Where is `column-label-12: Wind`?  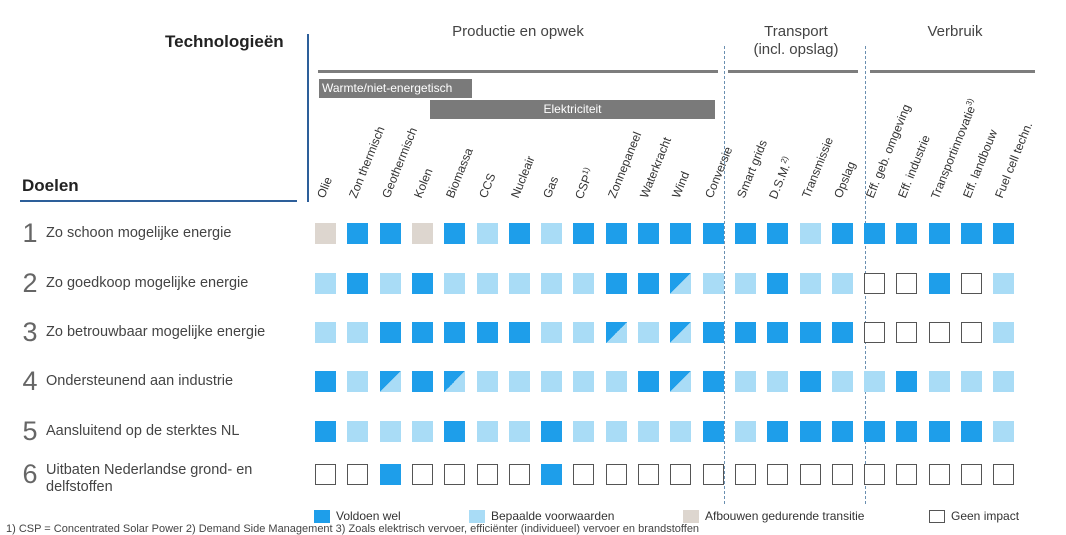 column-label-12: Wind is located at coordinates (681, 184).